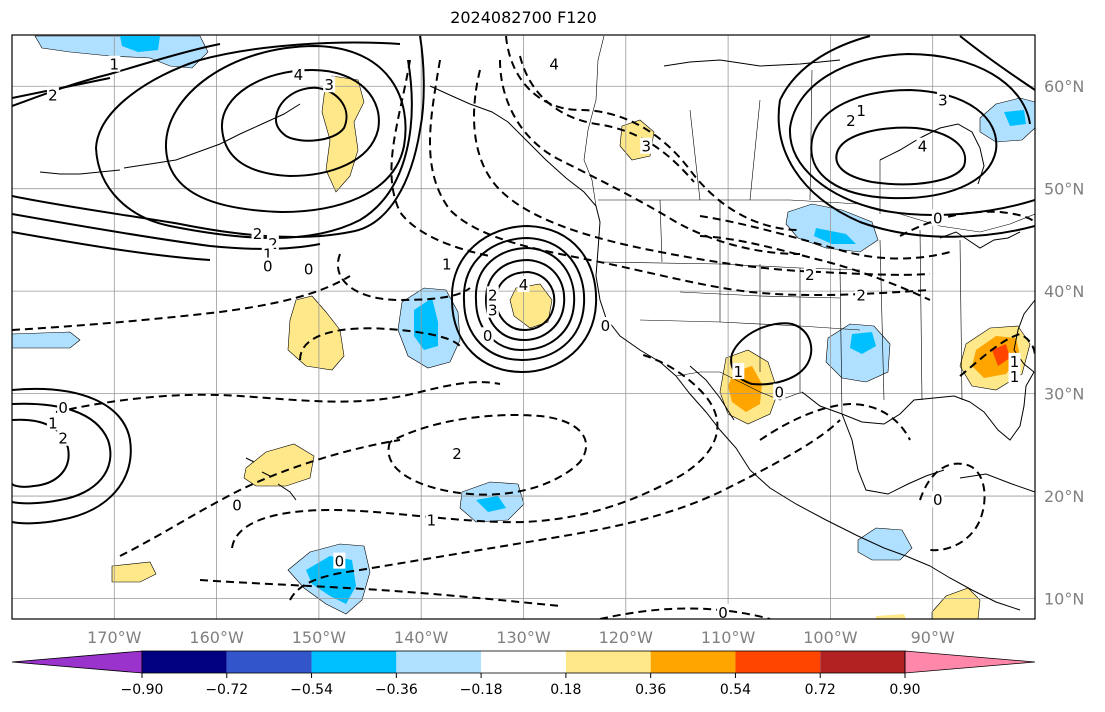 The image size is (1105, 712). What do you see at coordinates (77, 662) in the screenshot?
I see `colorbar-extend-low` at bounding box center [77, 662].